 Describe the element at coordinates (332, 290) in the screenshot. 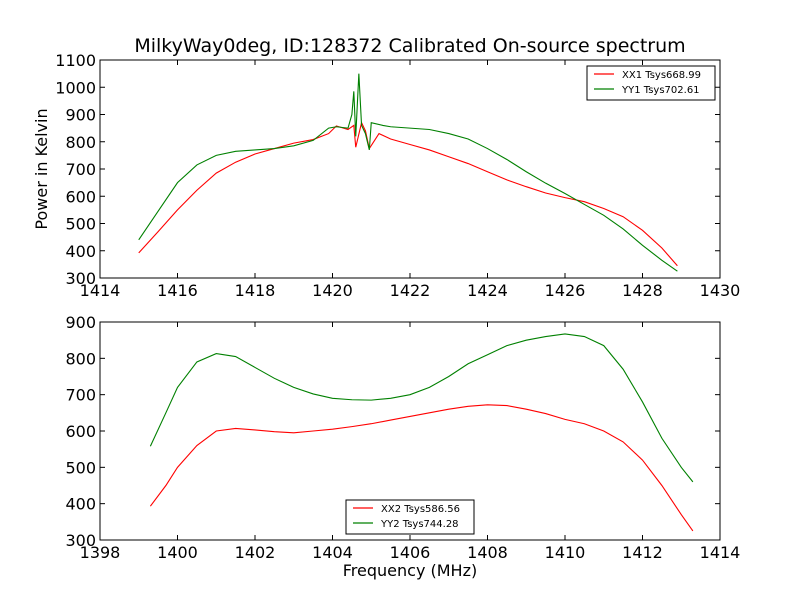

I see `x-tick-label: 1420` at that location.